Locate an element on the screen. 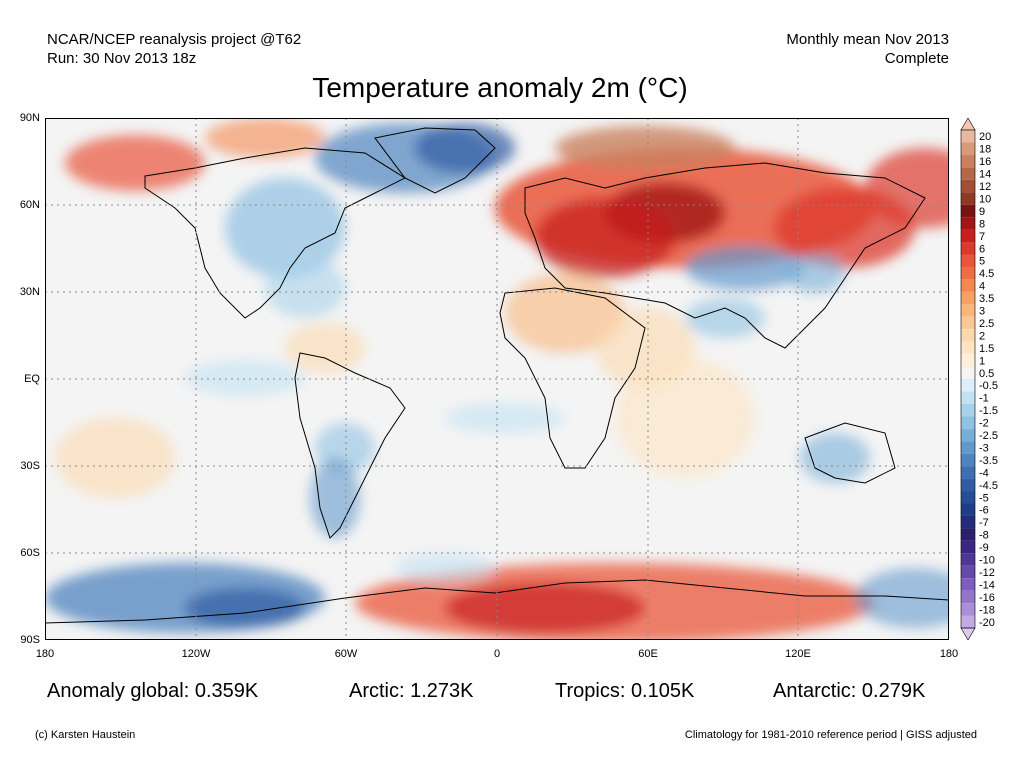  period-label: Monthly mean Nov 2013 is located at coordinates (867, 39).